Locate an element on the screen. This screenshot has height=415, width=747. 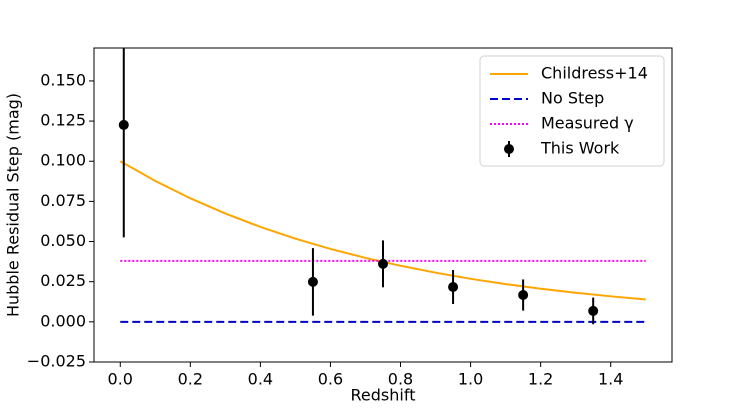
legend-label: Measured γ is located at coordinates (587, 123).